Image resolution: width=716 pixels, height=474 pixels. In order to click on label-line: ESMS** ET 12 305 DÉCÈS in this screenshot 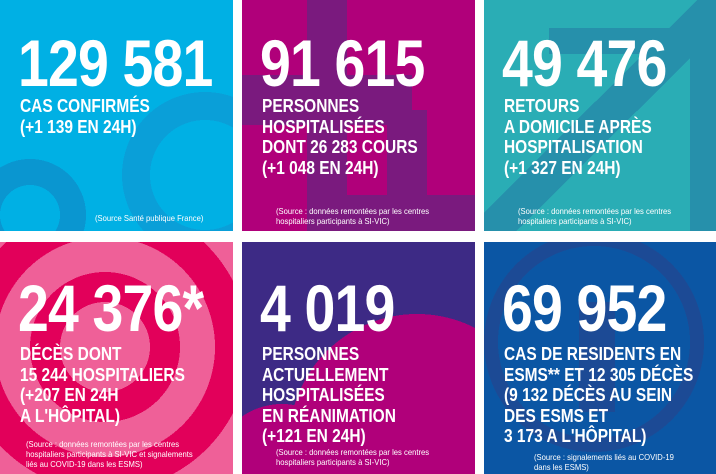, I will do `click(599, 374)`.